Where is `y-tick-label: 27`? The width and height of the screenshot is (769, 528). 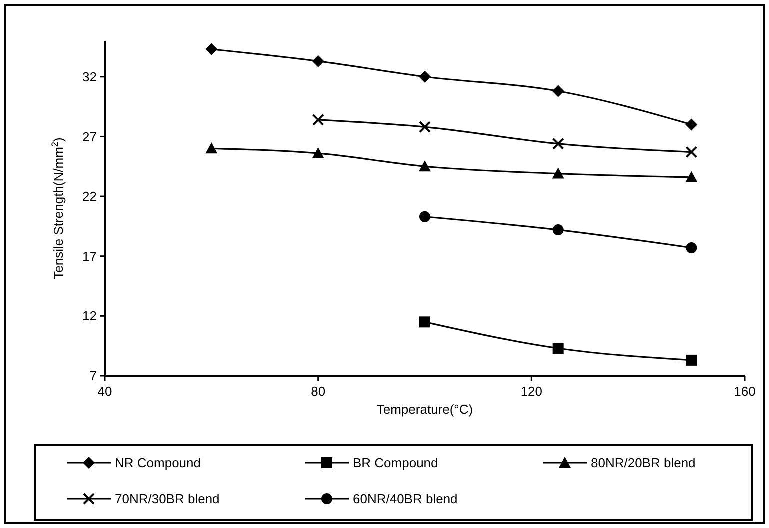
y-tick-label: 27 is located at coordinates (89, 136).